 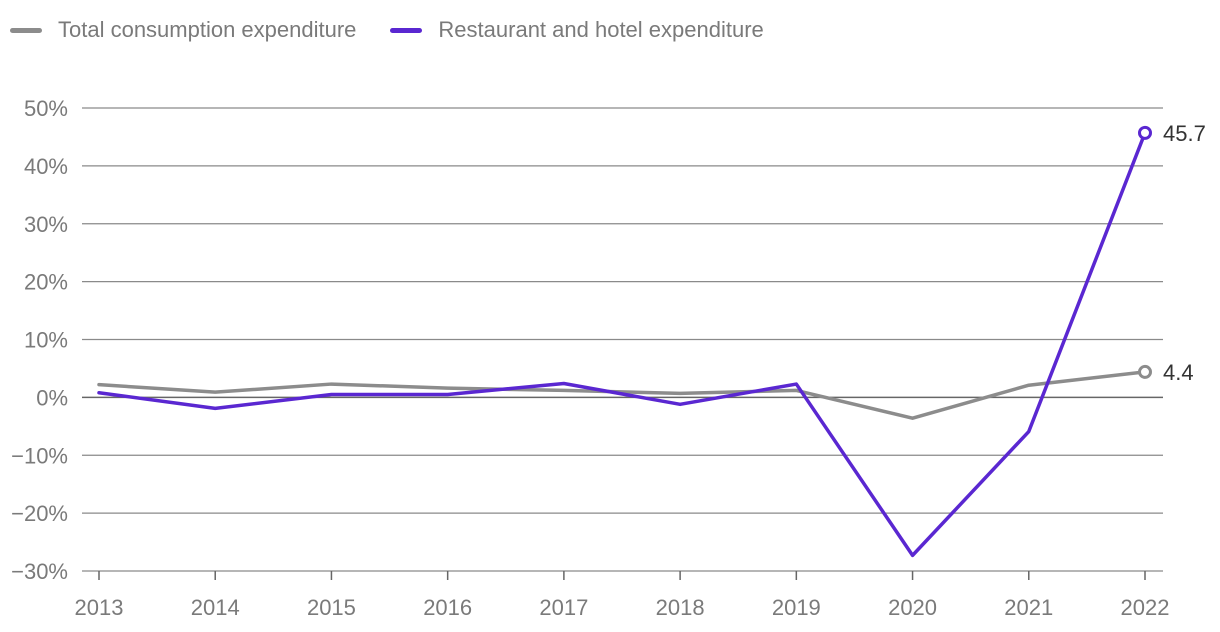 I want to click on legend-item-total-consumption: Total consumption expenditure, so click(x=183, y=30).